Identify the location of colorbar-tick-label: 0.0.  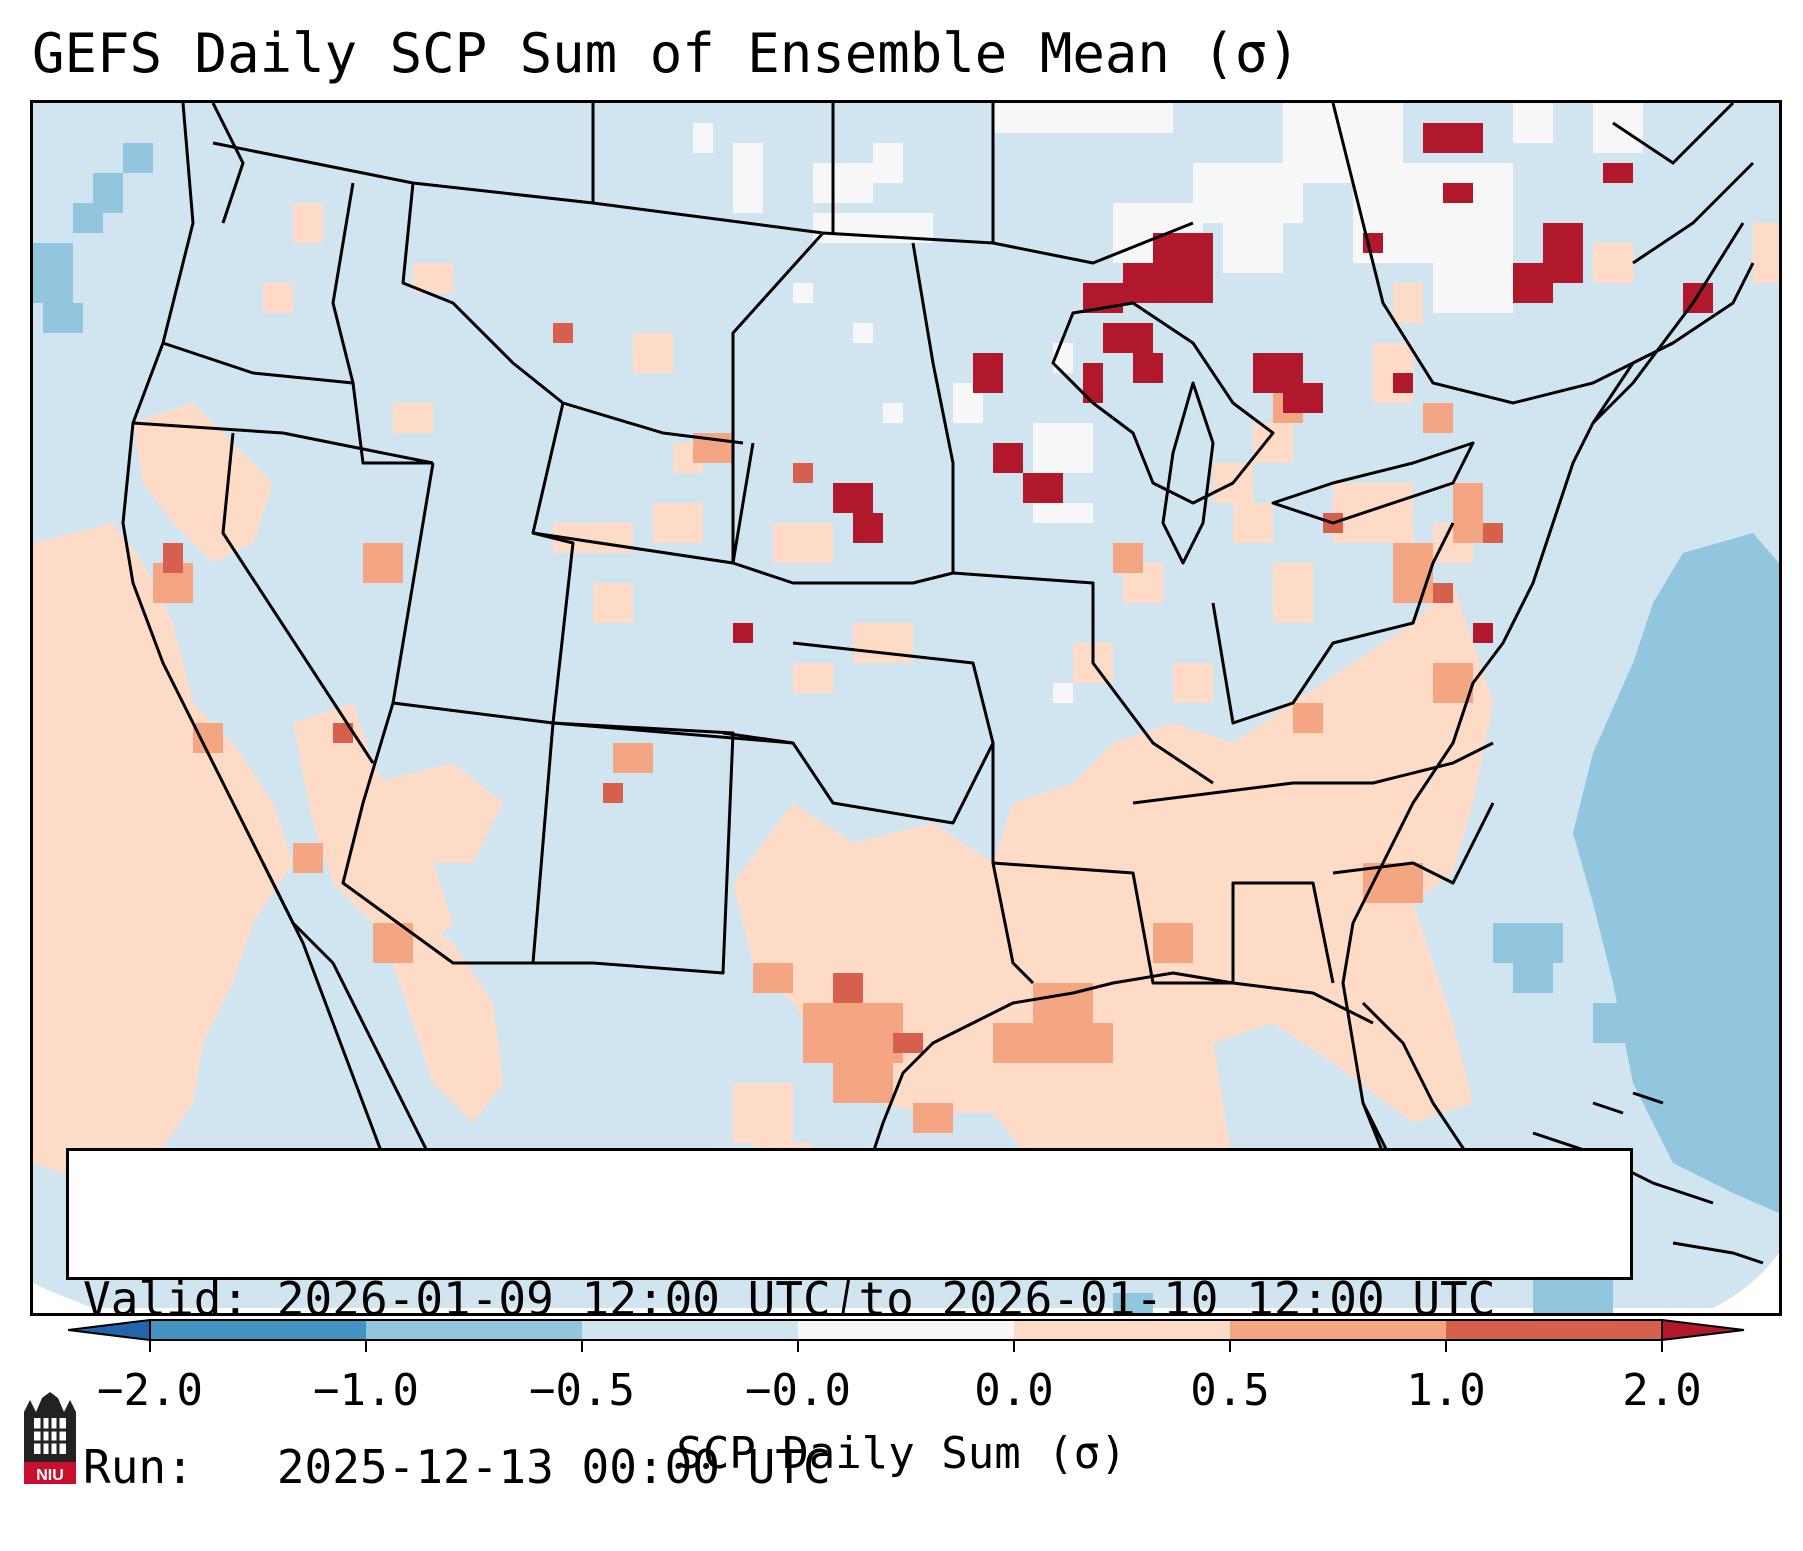
(1014, 1390).